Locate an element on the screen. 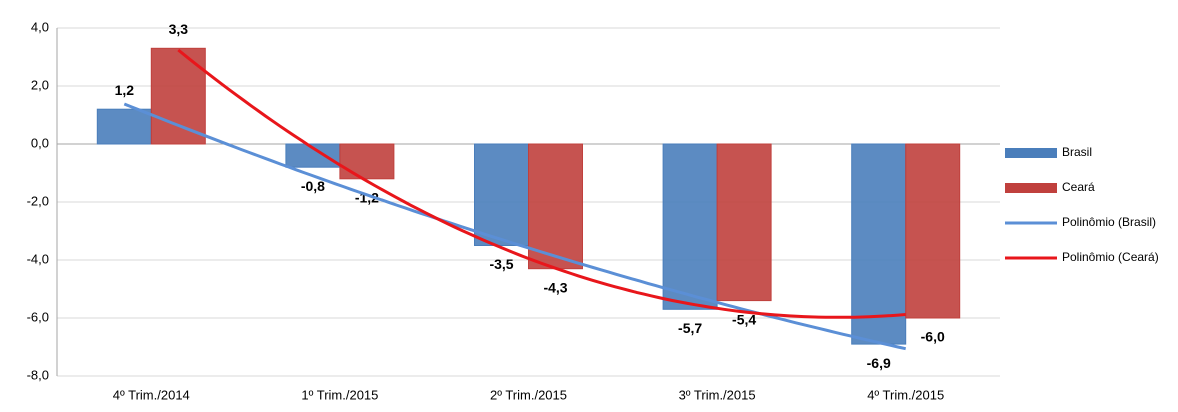 The width and height of the screenshot is (1178, 412). y-tick-label: 4,0 is located at coordinates (40, 26).